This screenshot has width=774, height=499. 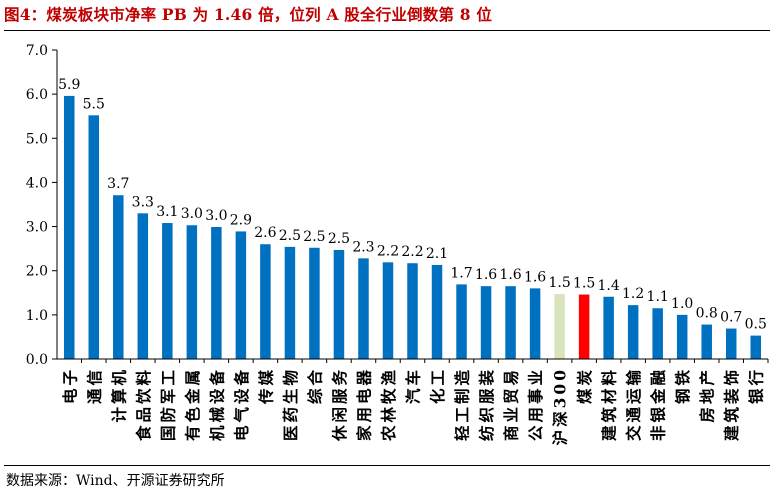 What do you see at coordinates (609, 404) in the screenshot?
I see `x-category-label: 建筑材料` at bounding box center [609, 404].